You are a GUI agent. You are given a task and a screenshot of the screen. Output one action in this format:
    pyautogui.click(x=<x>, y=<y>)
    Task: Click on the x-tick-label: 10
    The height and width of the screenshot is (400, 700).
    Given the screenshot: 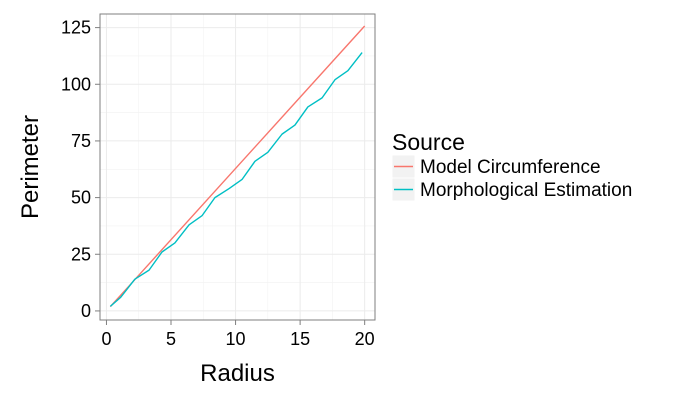 What is the action you would take?
    pyautogui.click(x=236, y=339)
    